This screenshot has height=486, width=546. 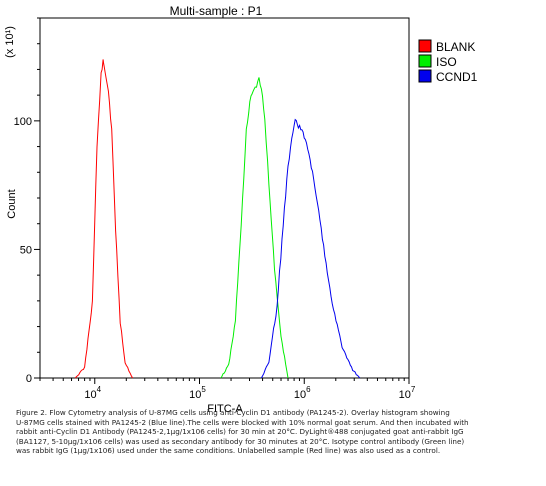 I want to click on x-tick-label: 10⁵, so click(x=197, y=393).